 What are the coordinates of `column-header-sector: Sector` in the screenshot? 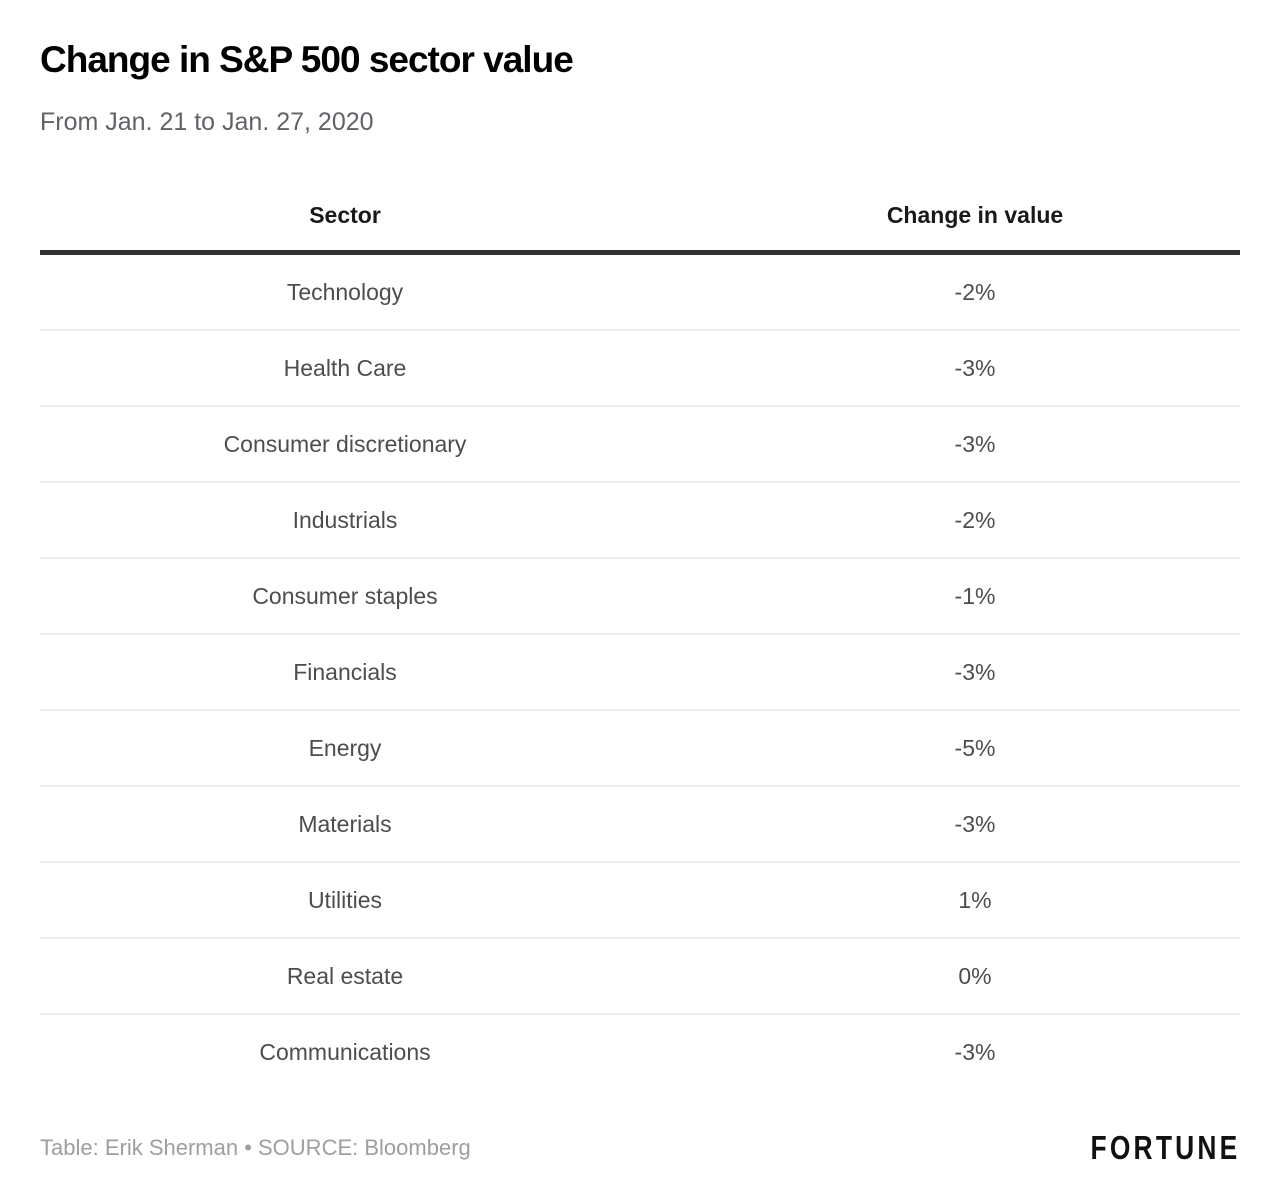 It's located at (345, 214).